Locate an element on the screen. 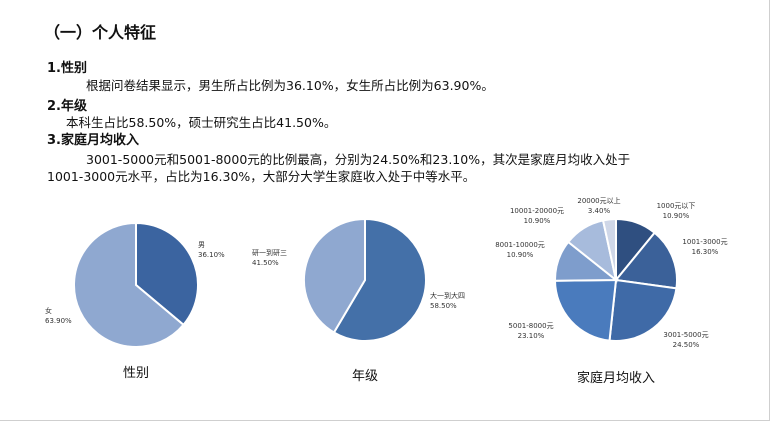  slice-label: 大一到大四 58.50% is located at coordinates (447, 300).